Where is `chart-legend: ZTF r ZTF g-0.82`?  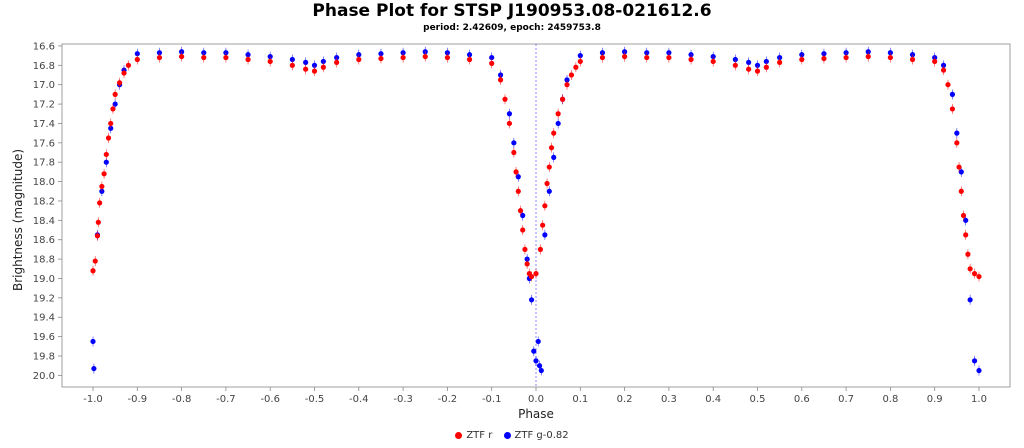 chart-legend: ZTF r ZTF g-0.82 is located at coordinates (512, 436).